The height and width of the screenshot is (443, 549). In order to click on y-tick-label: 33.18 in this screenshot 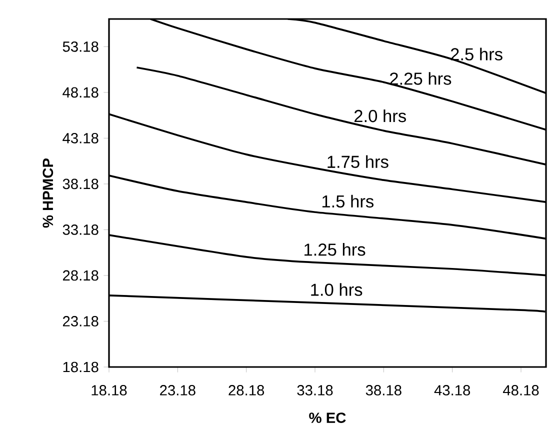, I will do `click(80, 229)`.